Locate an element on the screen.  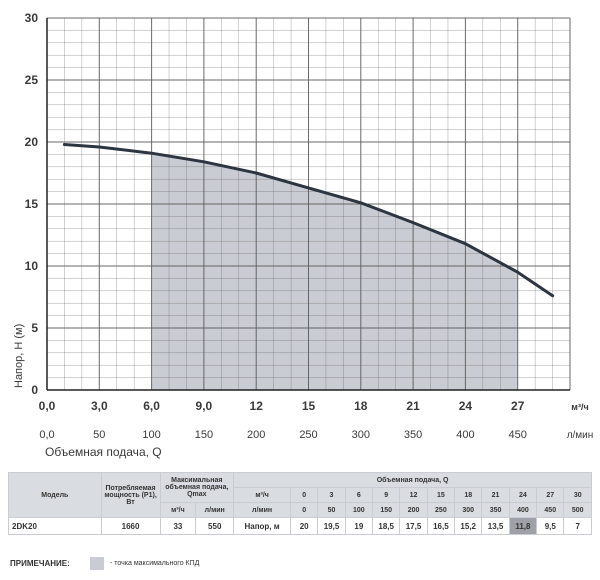
header-qmax: Максимальная объемная подача, Qmax is located at coordinates (197, 487).